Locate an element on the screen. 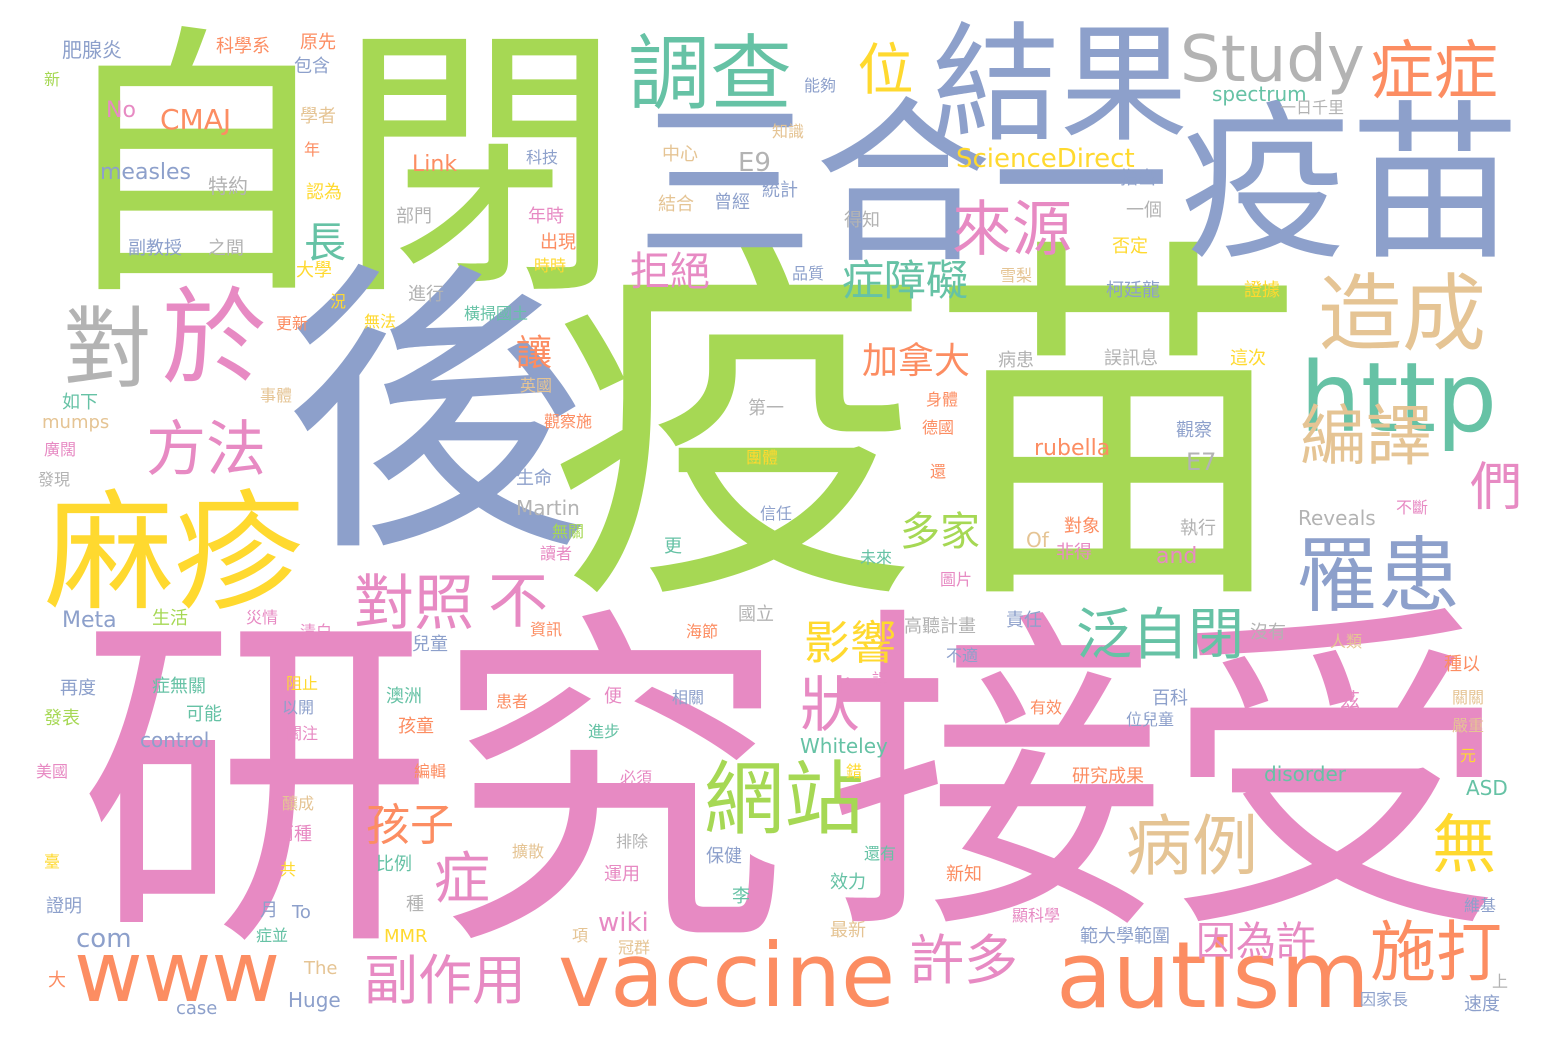 The height and width of the screenshot is (1052, 1548). word-plural: 們 is located at coordinates (1496, 488).